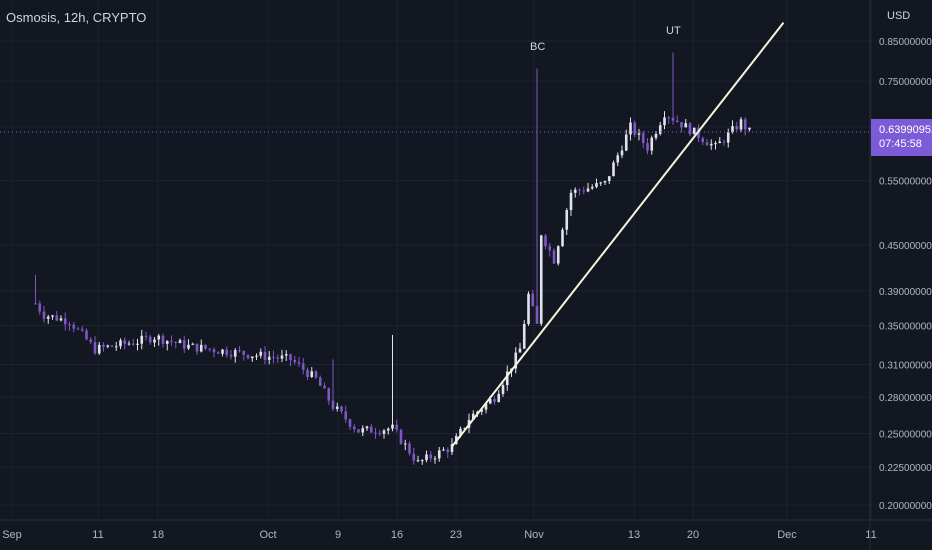  What do you see at coordinates (397, 535) in the screenshot?
I see `x-tick-label: 16` at bounding box center [397, 535].